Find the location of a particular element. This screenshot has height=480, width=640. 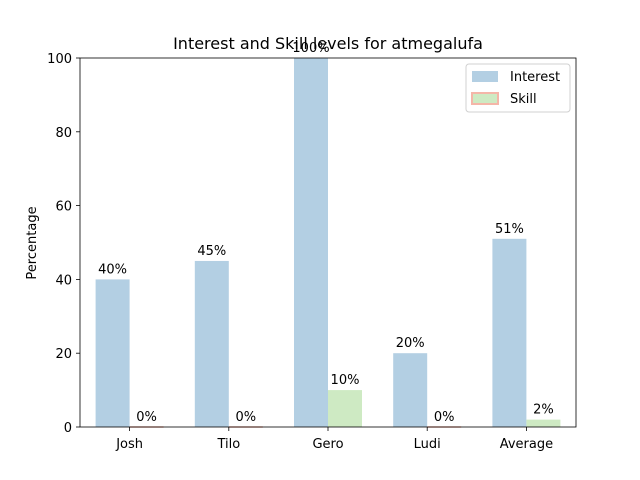

chart-title: Interest and Skill levels for atmegalufa is located at coordinates (328, 43).